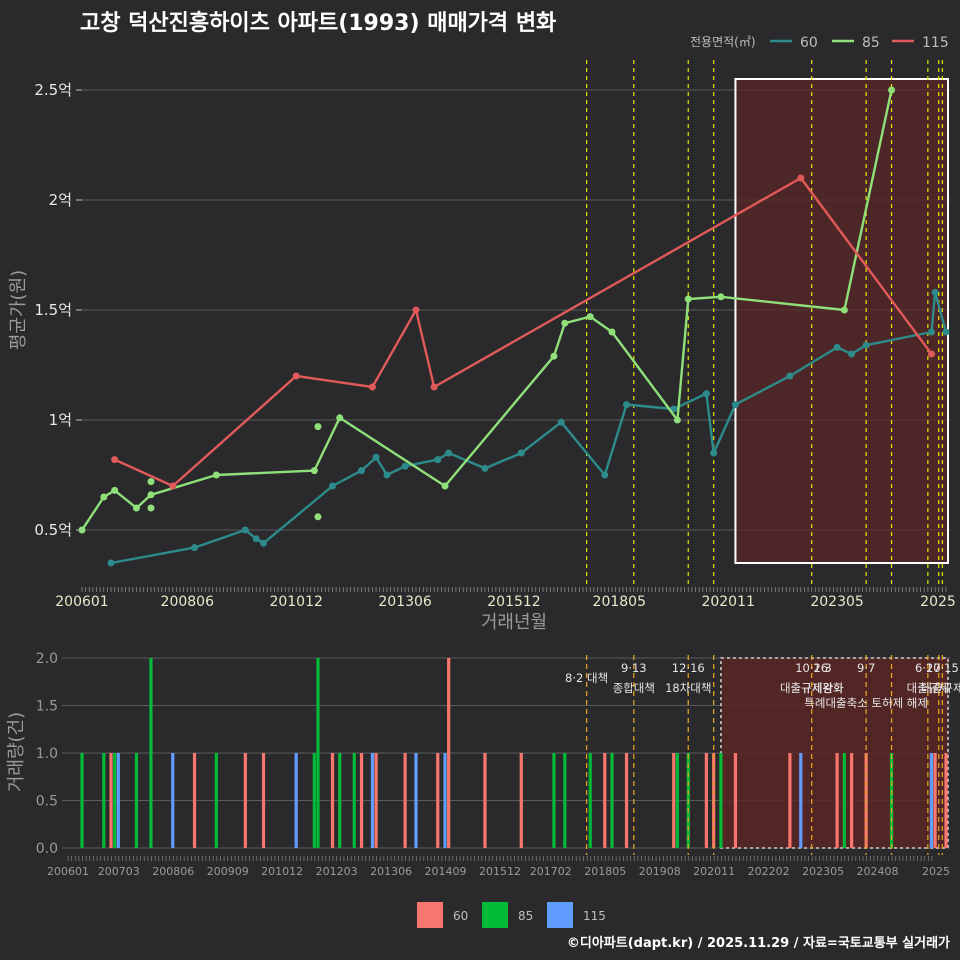  Describe the element at coordinates (53, 530) in the screenshot. I see `y-tick-label: 0.5억` at that location.